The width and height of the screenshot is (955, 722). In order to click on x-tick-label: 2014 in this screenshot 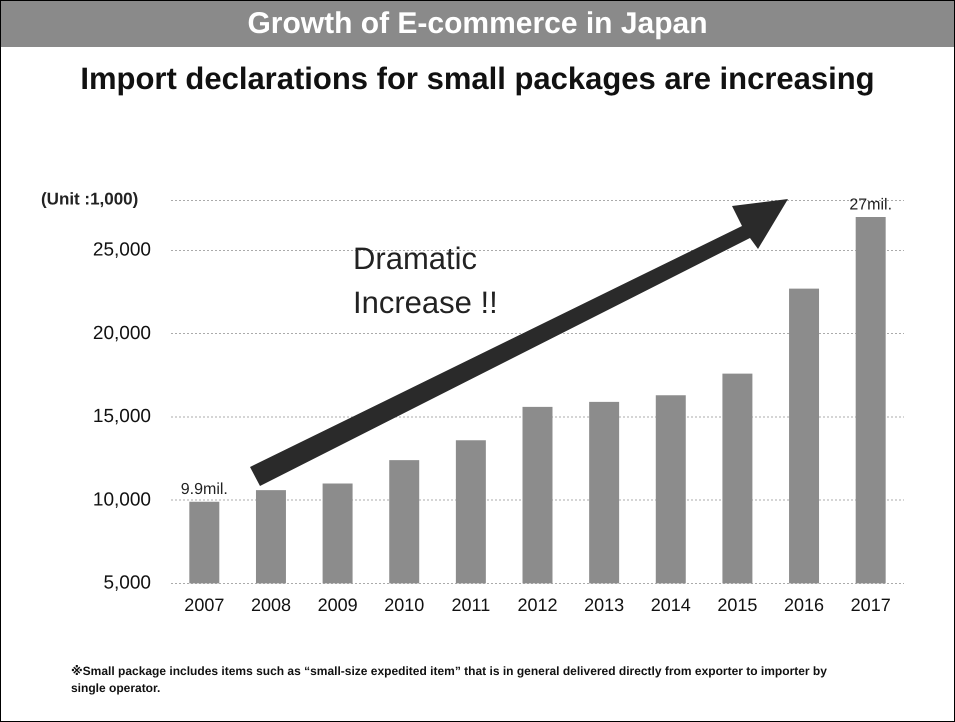, I will do `click(670, 605)`.